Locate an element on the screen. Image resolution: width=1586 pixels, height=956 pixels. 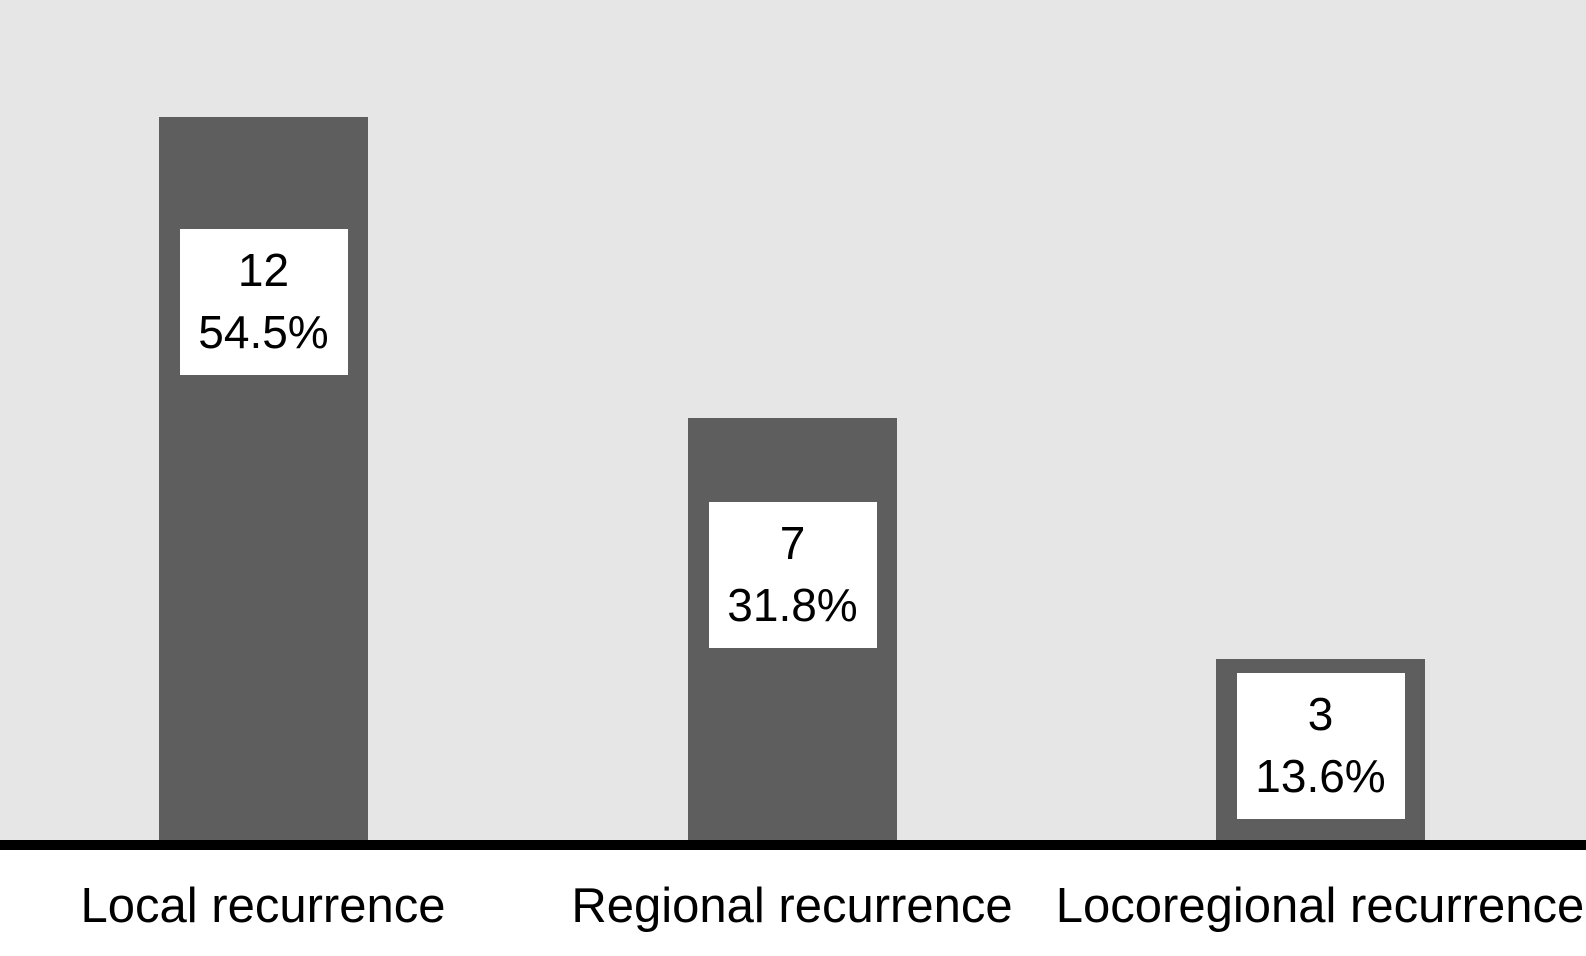
bar: 3 13.6% is located at coordinates (1320, 749).